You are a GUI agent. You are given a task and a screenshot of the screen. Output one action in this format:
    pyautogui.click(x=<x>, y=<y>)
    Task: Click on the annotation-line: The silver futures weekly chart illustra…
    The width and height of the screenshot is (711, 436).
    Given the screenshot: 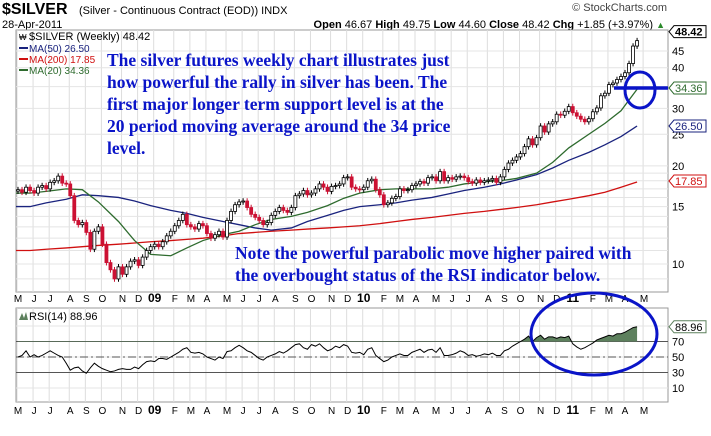 What is the action you would take?
    pyautogui.click(x=278, y=60)
    